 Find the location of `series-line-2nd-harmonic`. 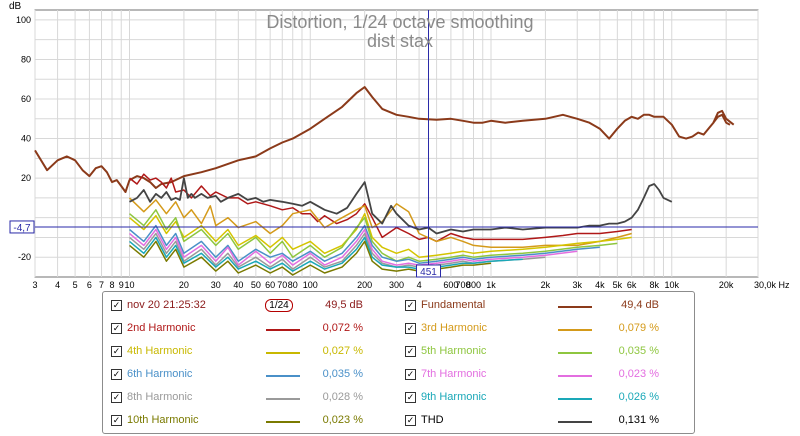

series-line-2nd-harmonic is located at coordinates (380, 208).